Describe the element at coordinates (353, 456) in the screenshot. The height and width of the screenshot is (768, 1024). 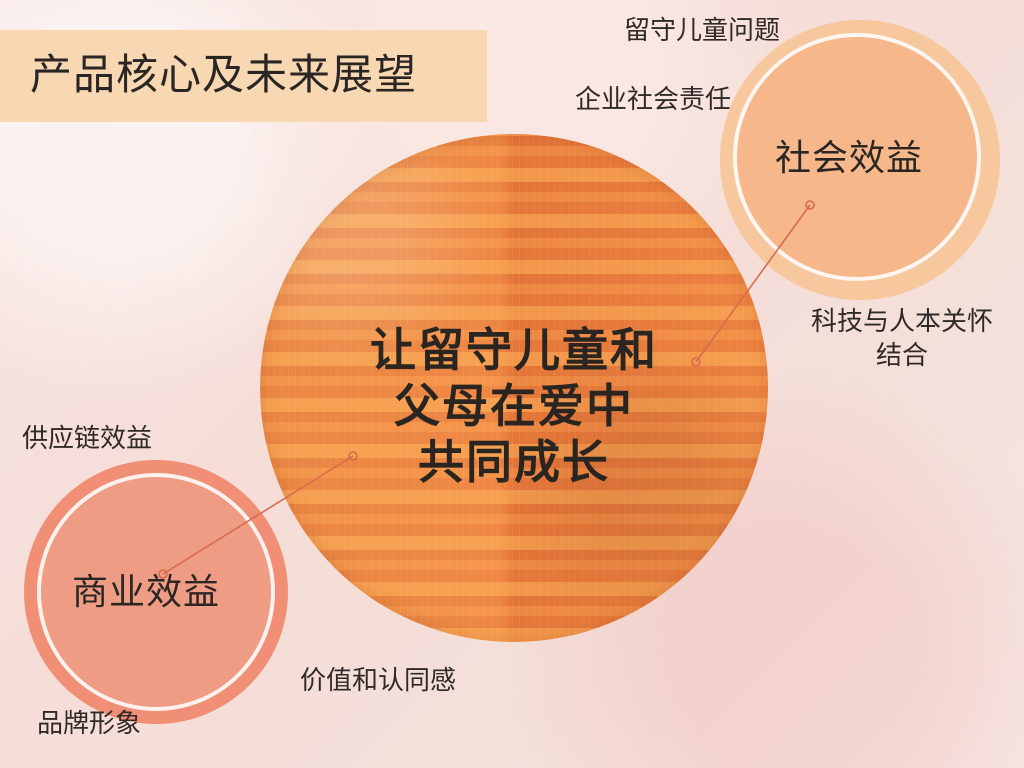
I see `business-connector-dot-center` at that location.